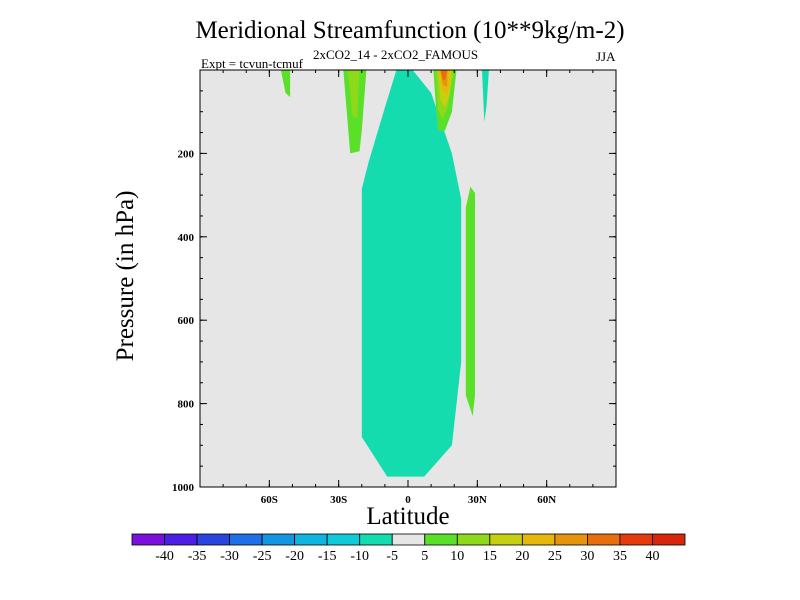  I want to click on y-tick-label: 200, so click(186, 154).